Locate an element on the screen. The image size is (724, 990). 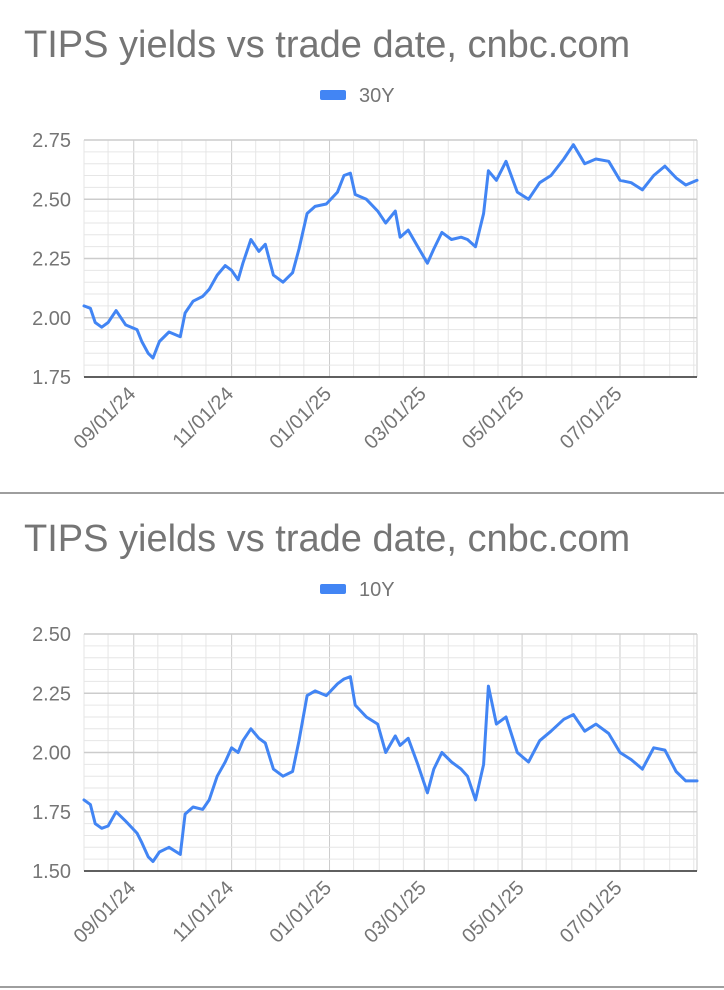
y-tick-label: 2.00 is located at coordinates (51, 754).